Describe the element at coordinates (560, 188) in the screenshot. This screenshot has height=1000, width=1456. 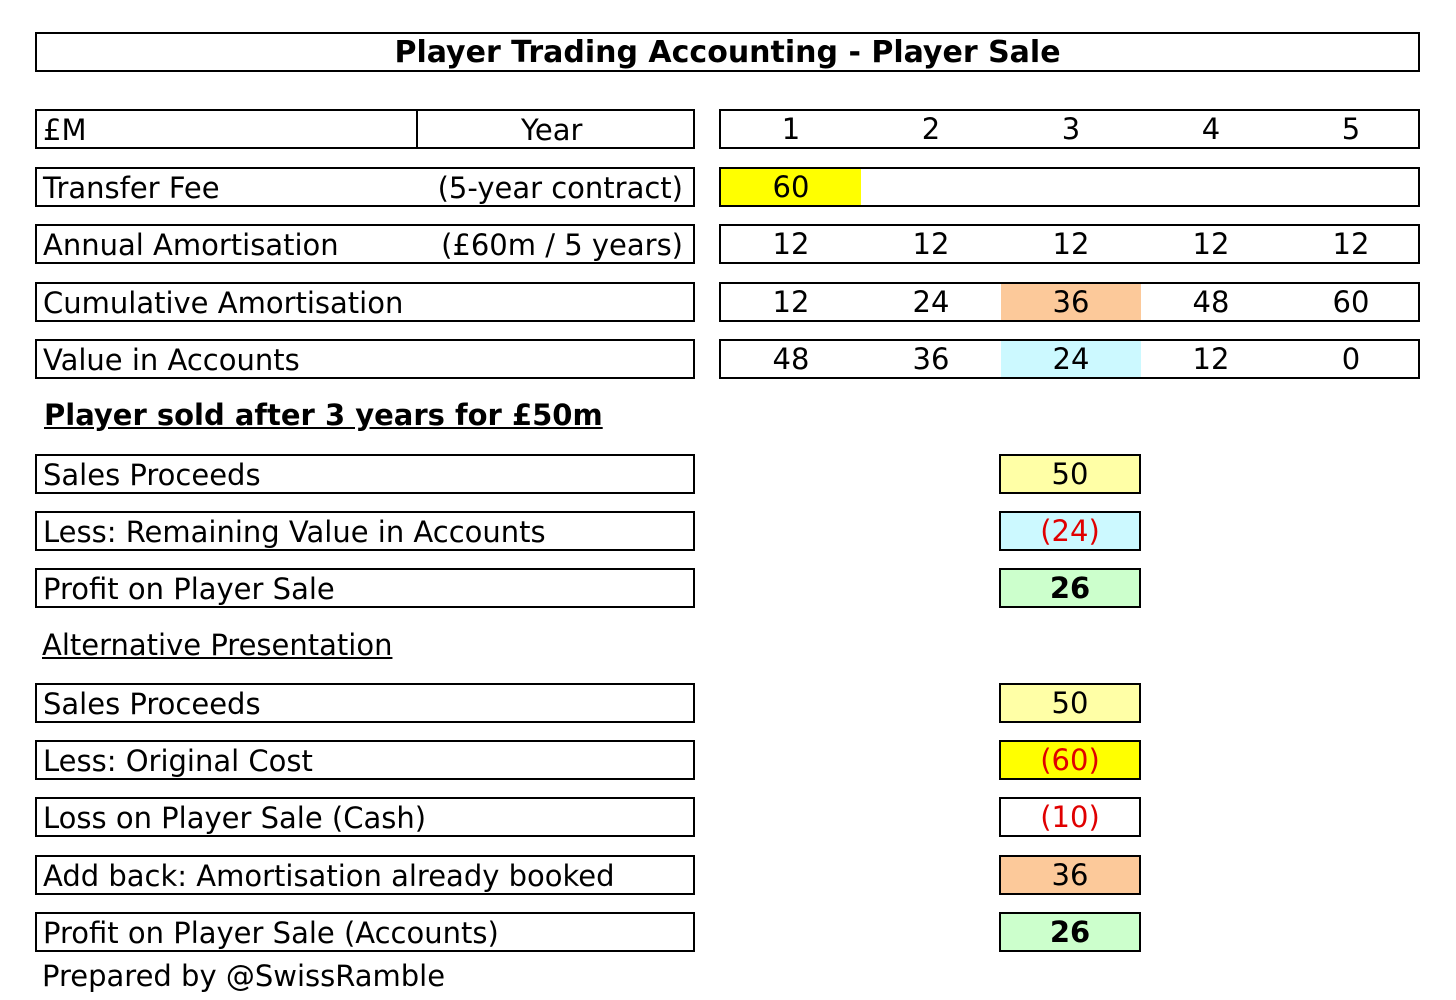
I see `transfer-fee-note: (5-year contract)` at that location.